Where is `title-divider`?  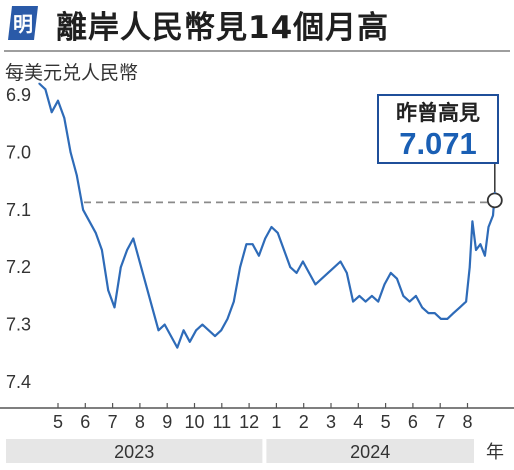 title-divider is located at coordinates (257, 51).